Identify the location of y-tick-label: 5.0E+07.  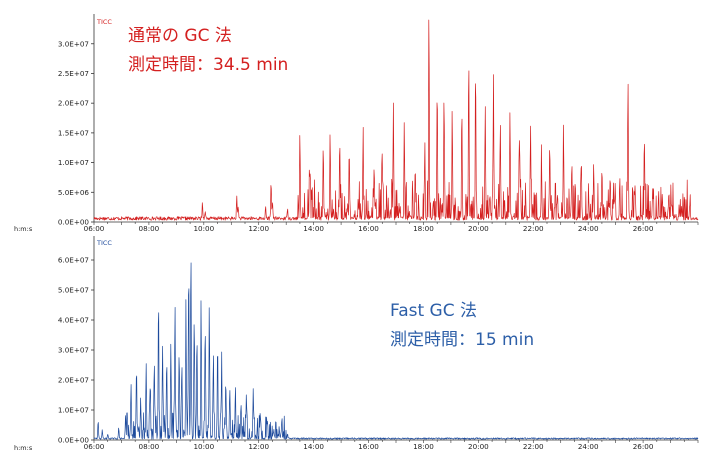
(73, 290).